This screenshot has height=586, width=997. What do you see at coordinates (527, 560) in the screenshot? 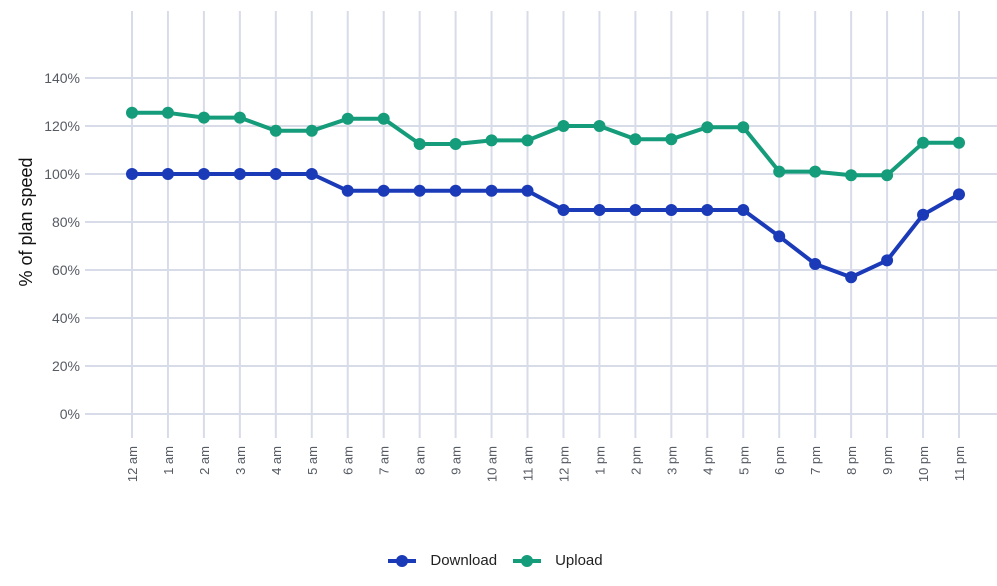
I see `upload-line-marker-icon` at bounding box center [527, 560].